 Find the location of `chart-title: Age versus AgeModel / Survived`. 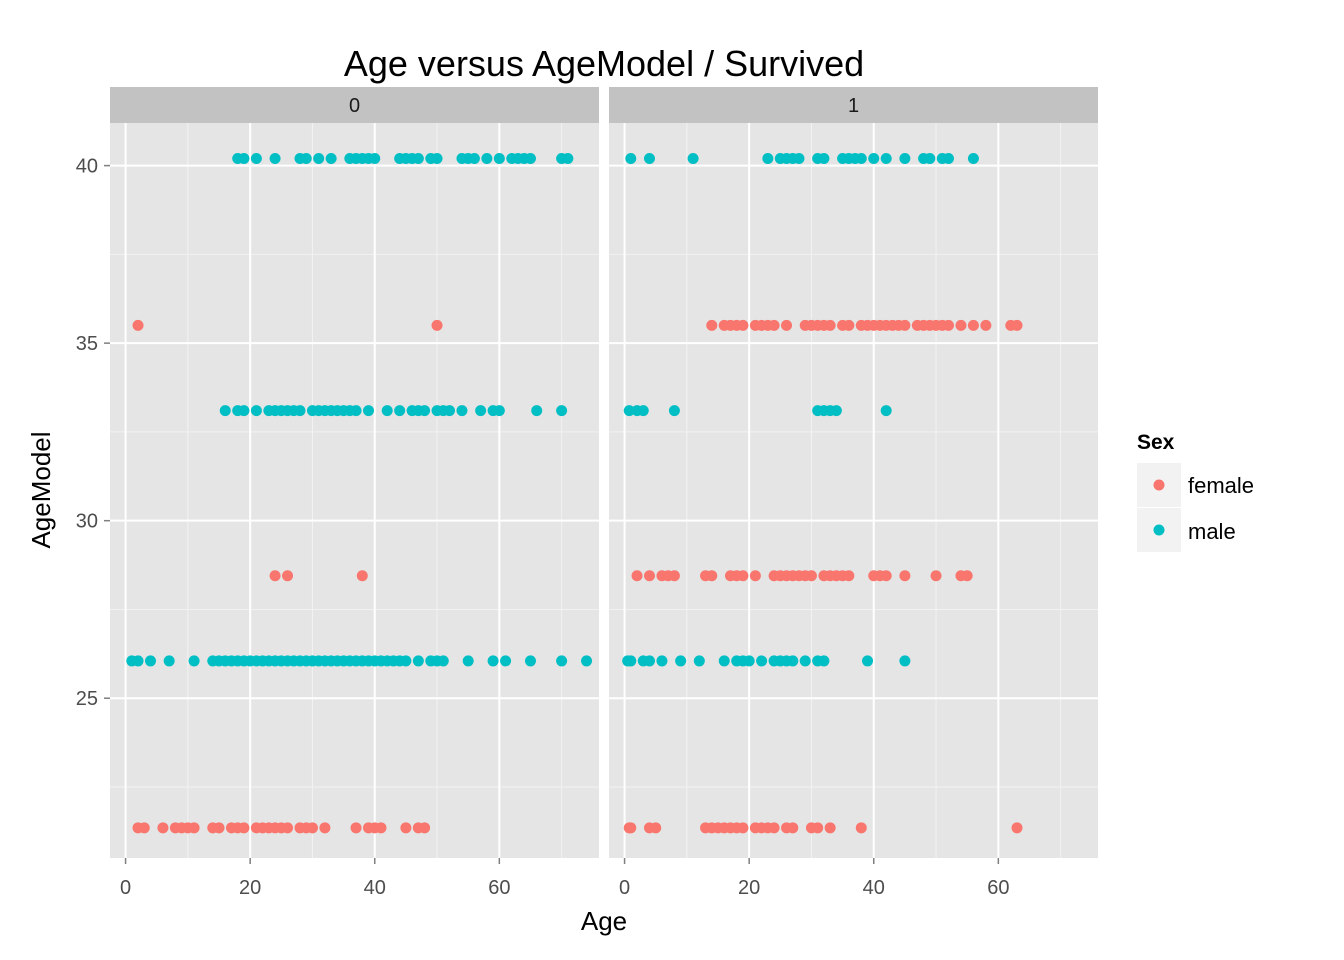

chart-title: Age versus AgeModel / Survived is located at coordinates (604, 63).